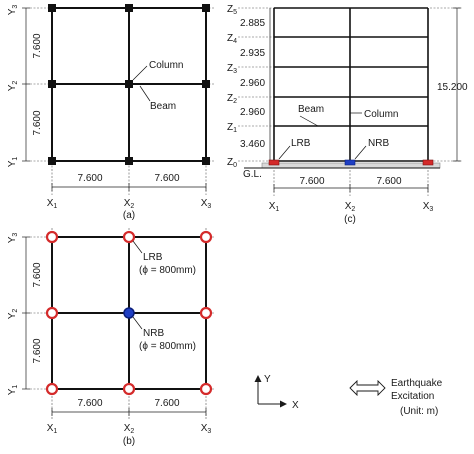 The width and height of the screenshot is (474, 454). Describe the element at coordinates (129, 441) in the screenshot. I see `panel-b-caption: (b)` at that location.